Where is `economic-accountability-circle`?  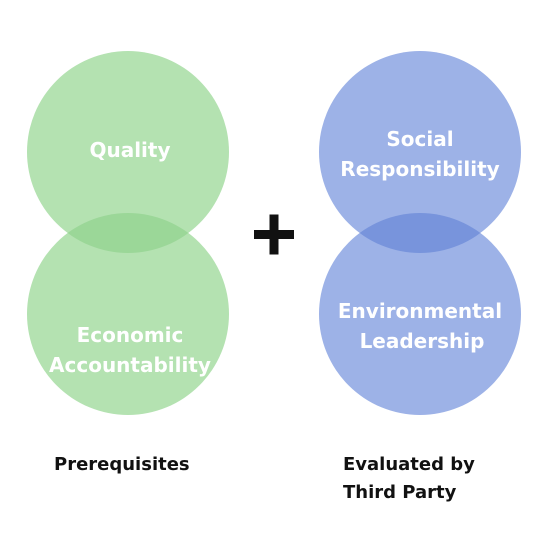 economic-accountability-circle is located at coordinates (128, 314).